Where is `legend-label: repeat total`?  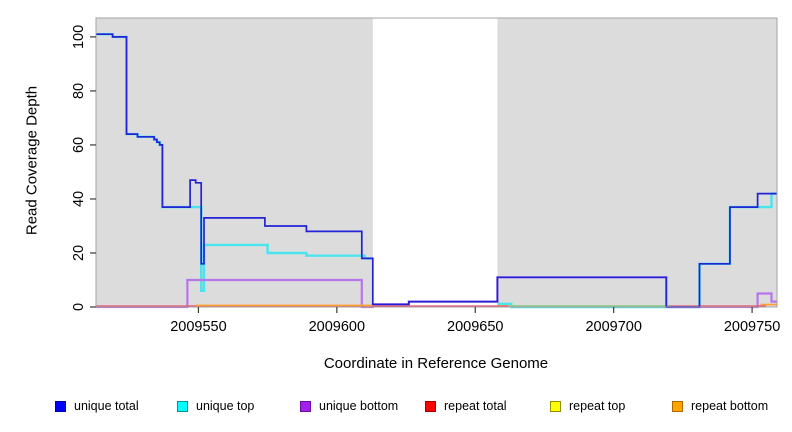
legend-label: repeat total is located at coordinates (475, 406).